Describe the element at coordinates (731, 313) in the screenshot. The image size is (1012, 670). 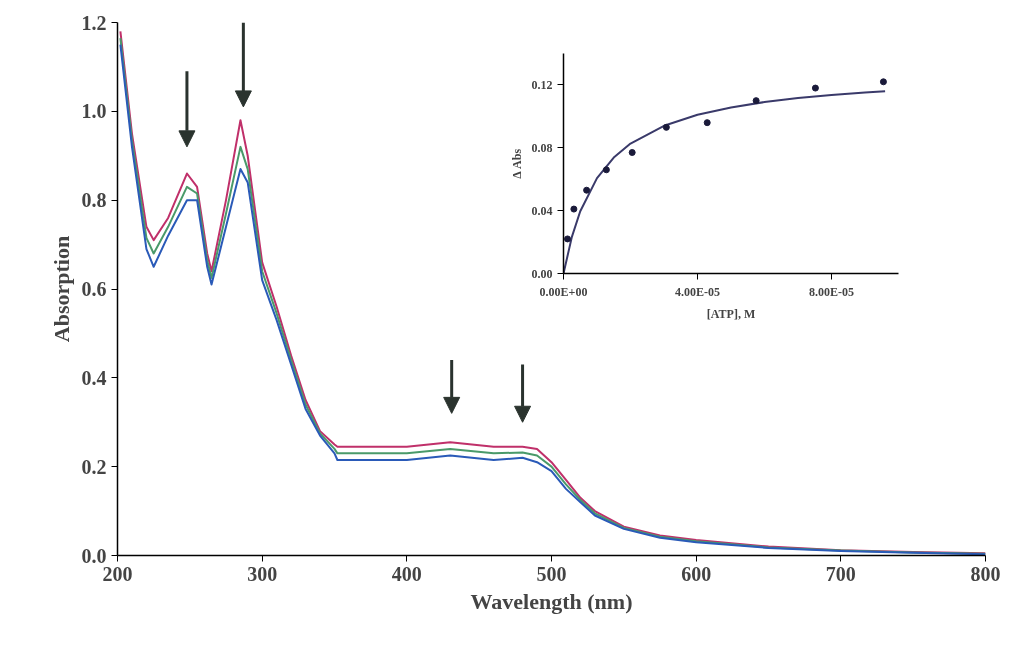
I see `x-axis-title: [ATP], M` at that location.